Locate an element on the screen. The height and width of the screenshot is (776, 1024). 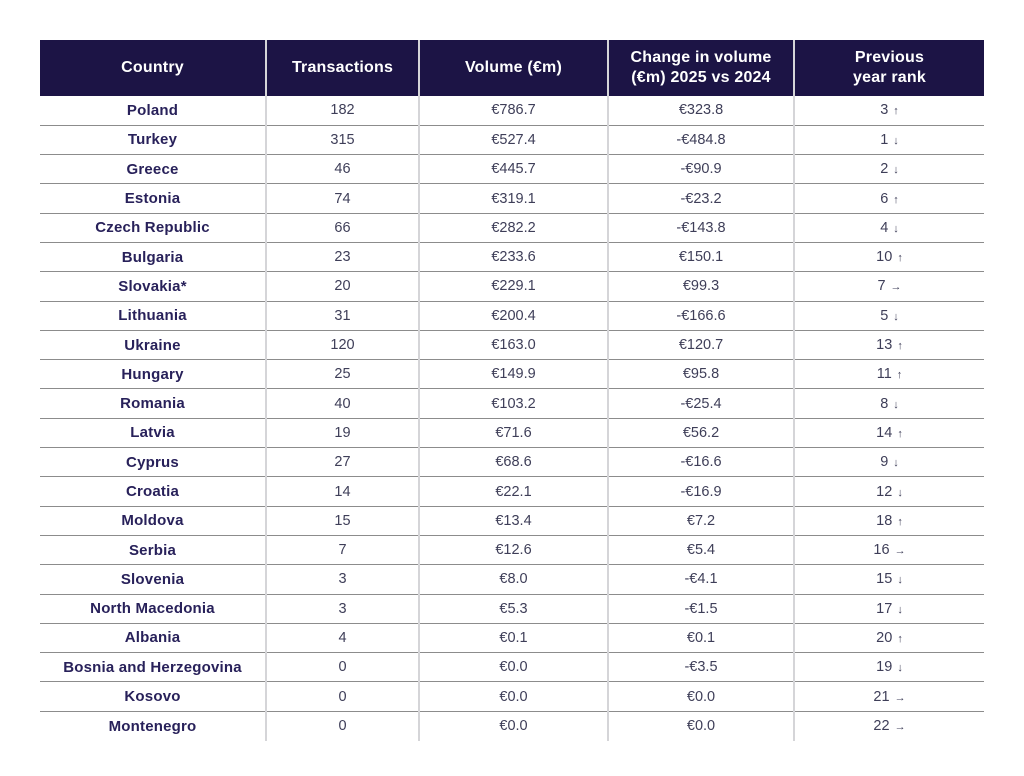
rank-cell: 1 ↓ is located at coordinates (888, 140).